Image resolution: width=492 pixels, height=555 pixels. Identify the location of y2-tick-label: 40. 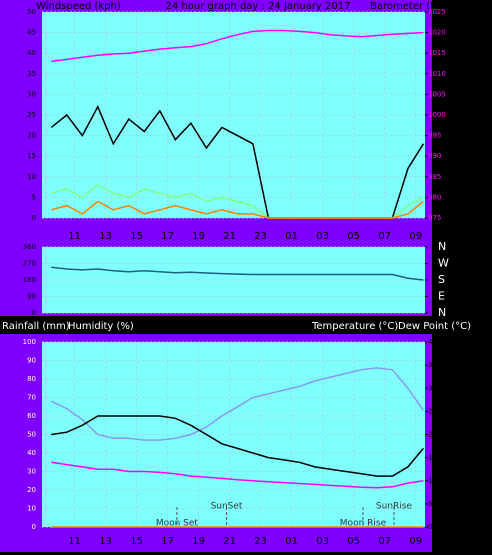
(432, 342).